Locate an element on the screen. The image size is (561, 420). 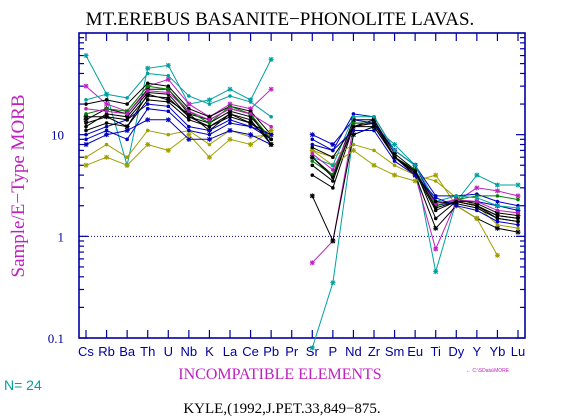
x-tick-label: Cs is located at coordinates (86, 351).